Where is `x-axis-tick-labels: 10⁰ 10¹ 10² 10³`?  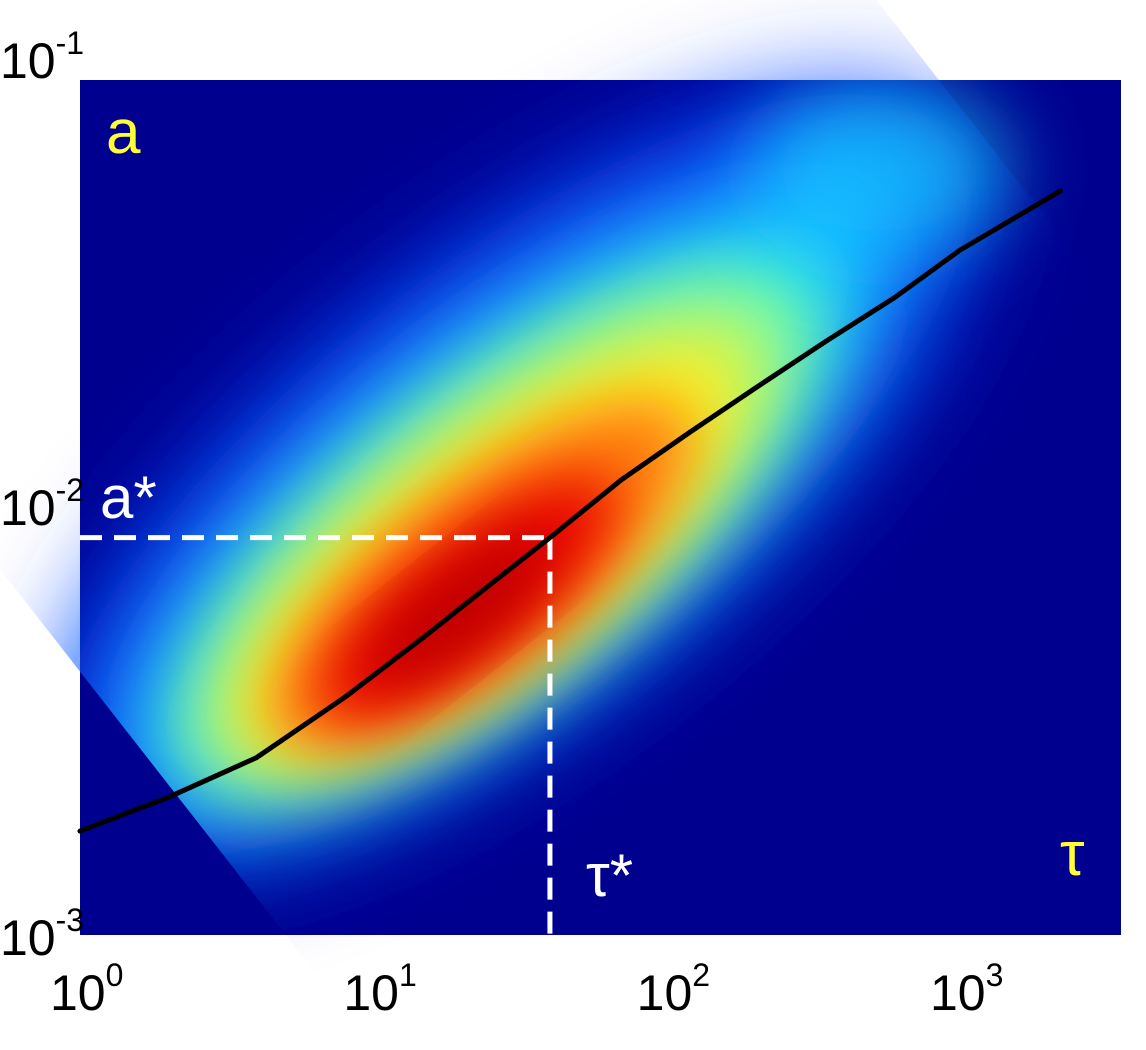 x-axis-tick-labels: 10⁰ 10¹ 10² 10³ is located at coordinates (526, 989).